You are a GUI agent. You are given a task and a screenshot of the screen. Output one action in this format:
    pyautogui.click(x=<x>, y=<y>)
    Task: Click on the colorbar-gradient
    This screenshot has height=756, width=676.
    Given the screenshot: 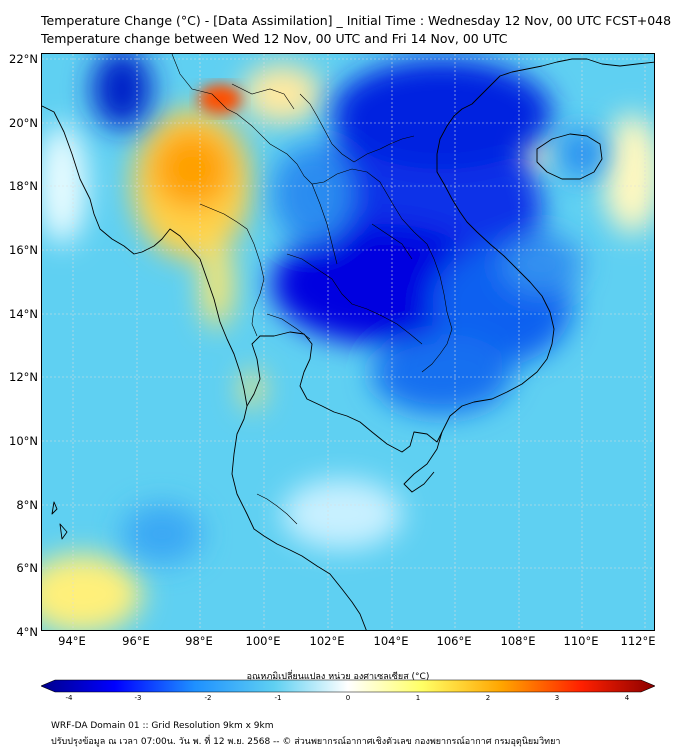 What is the action you would take?
    pyautogui.click(x=348, y=686)
    